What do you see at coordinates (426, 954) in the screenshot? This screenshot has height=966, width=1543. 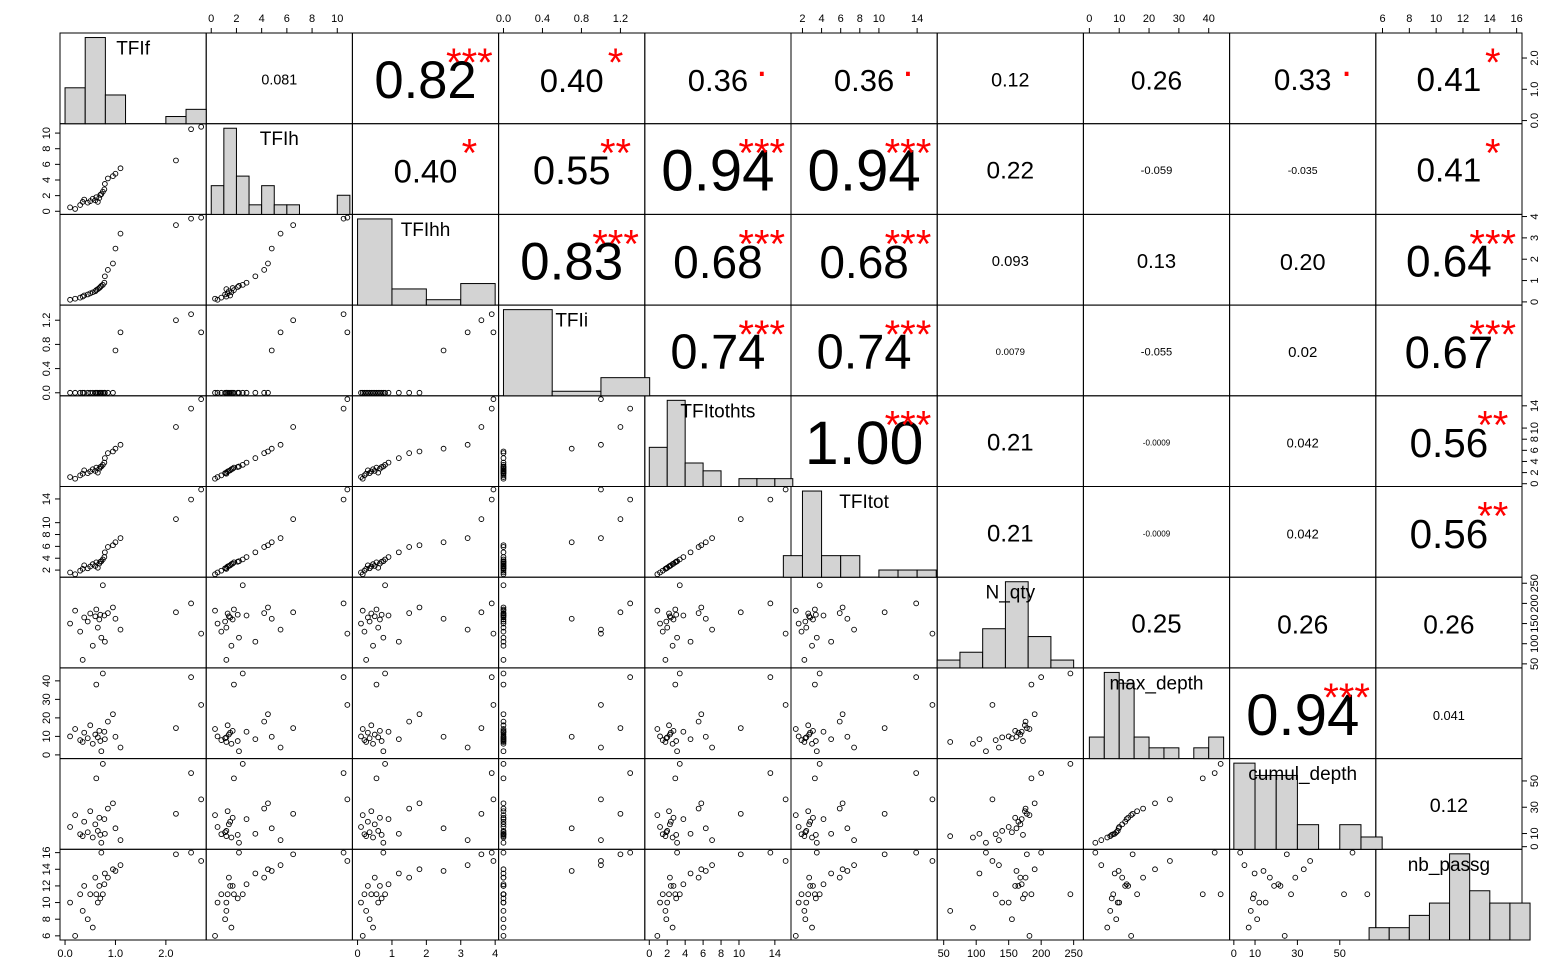 I see `x-tick-label: 2` at bounding box center [426, 954].